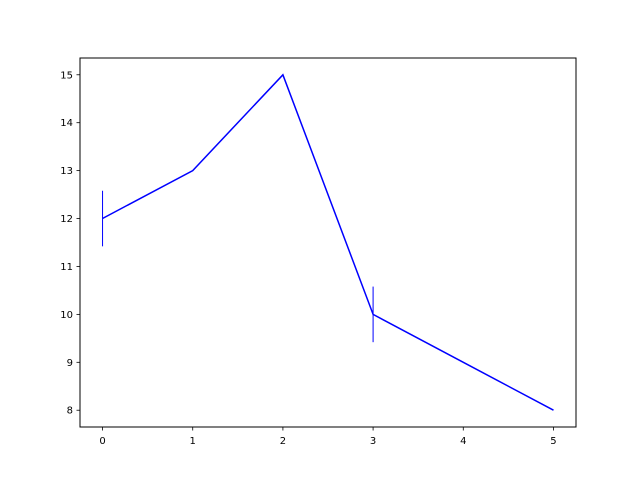  I want to click on x-tick-label: 4, so click(463, 441).